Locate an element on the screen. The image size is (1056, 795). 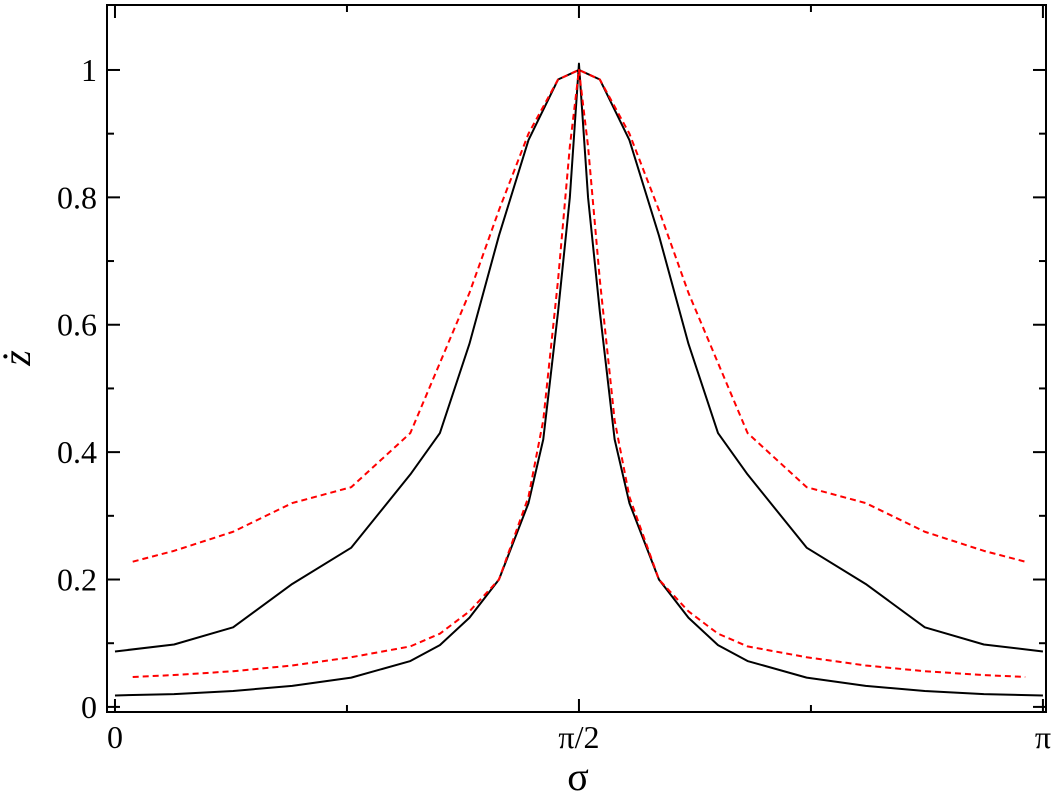
y-tick-label: 0.6 is located at coordinates (77, 325).